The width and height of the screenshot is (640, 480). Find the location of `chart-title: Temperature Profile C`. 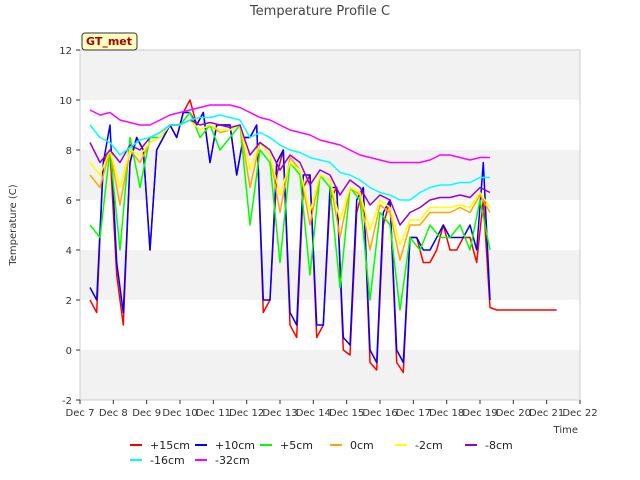

chart-title: Temperature Profile C is located at coordinates (319, 11).